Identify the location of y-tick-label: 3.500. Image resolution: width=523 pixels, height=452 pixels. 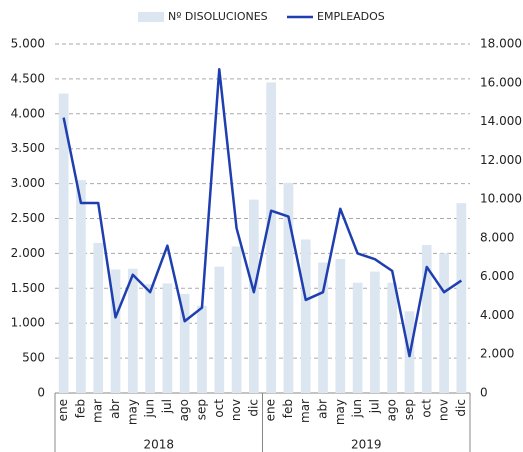
(28, 148).